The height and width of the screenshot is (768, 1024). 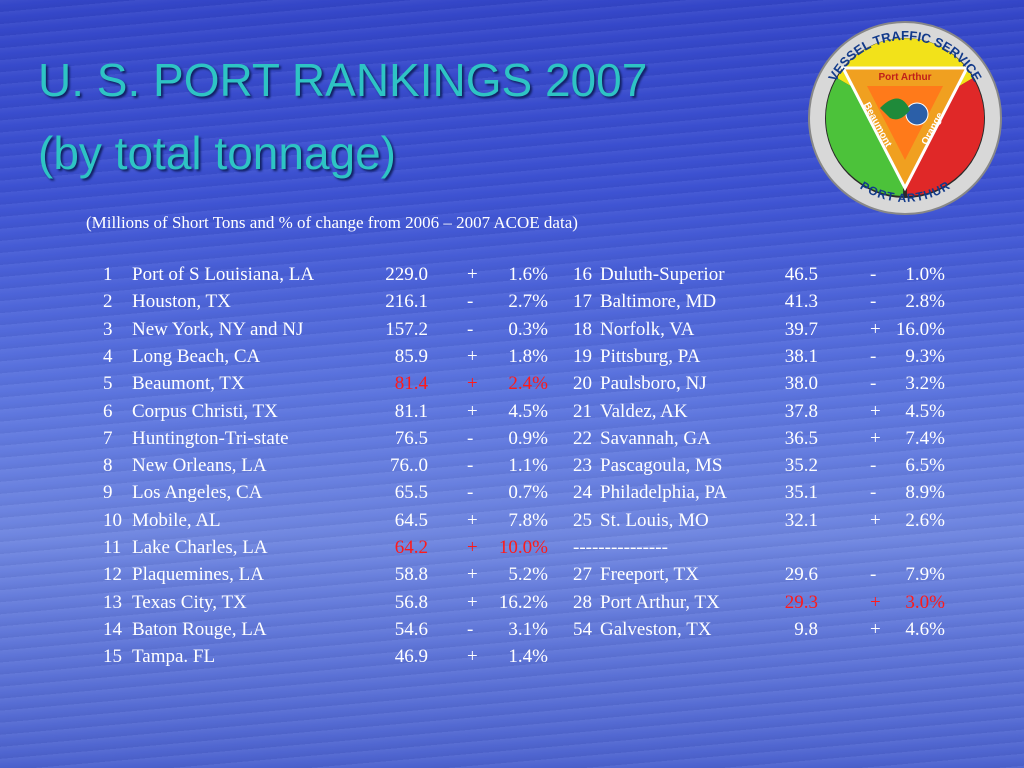 What do you see at coordinates (108, 438) in the screenshot?
I see `rank: 7` at bounding box center [108, 438].